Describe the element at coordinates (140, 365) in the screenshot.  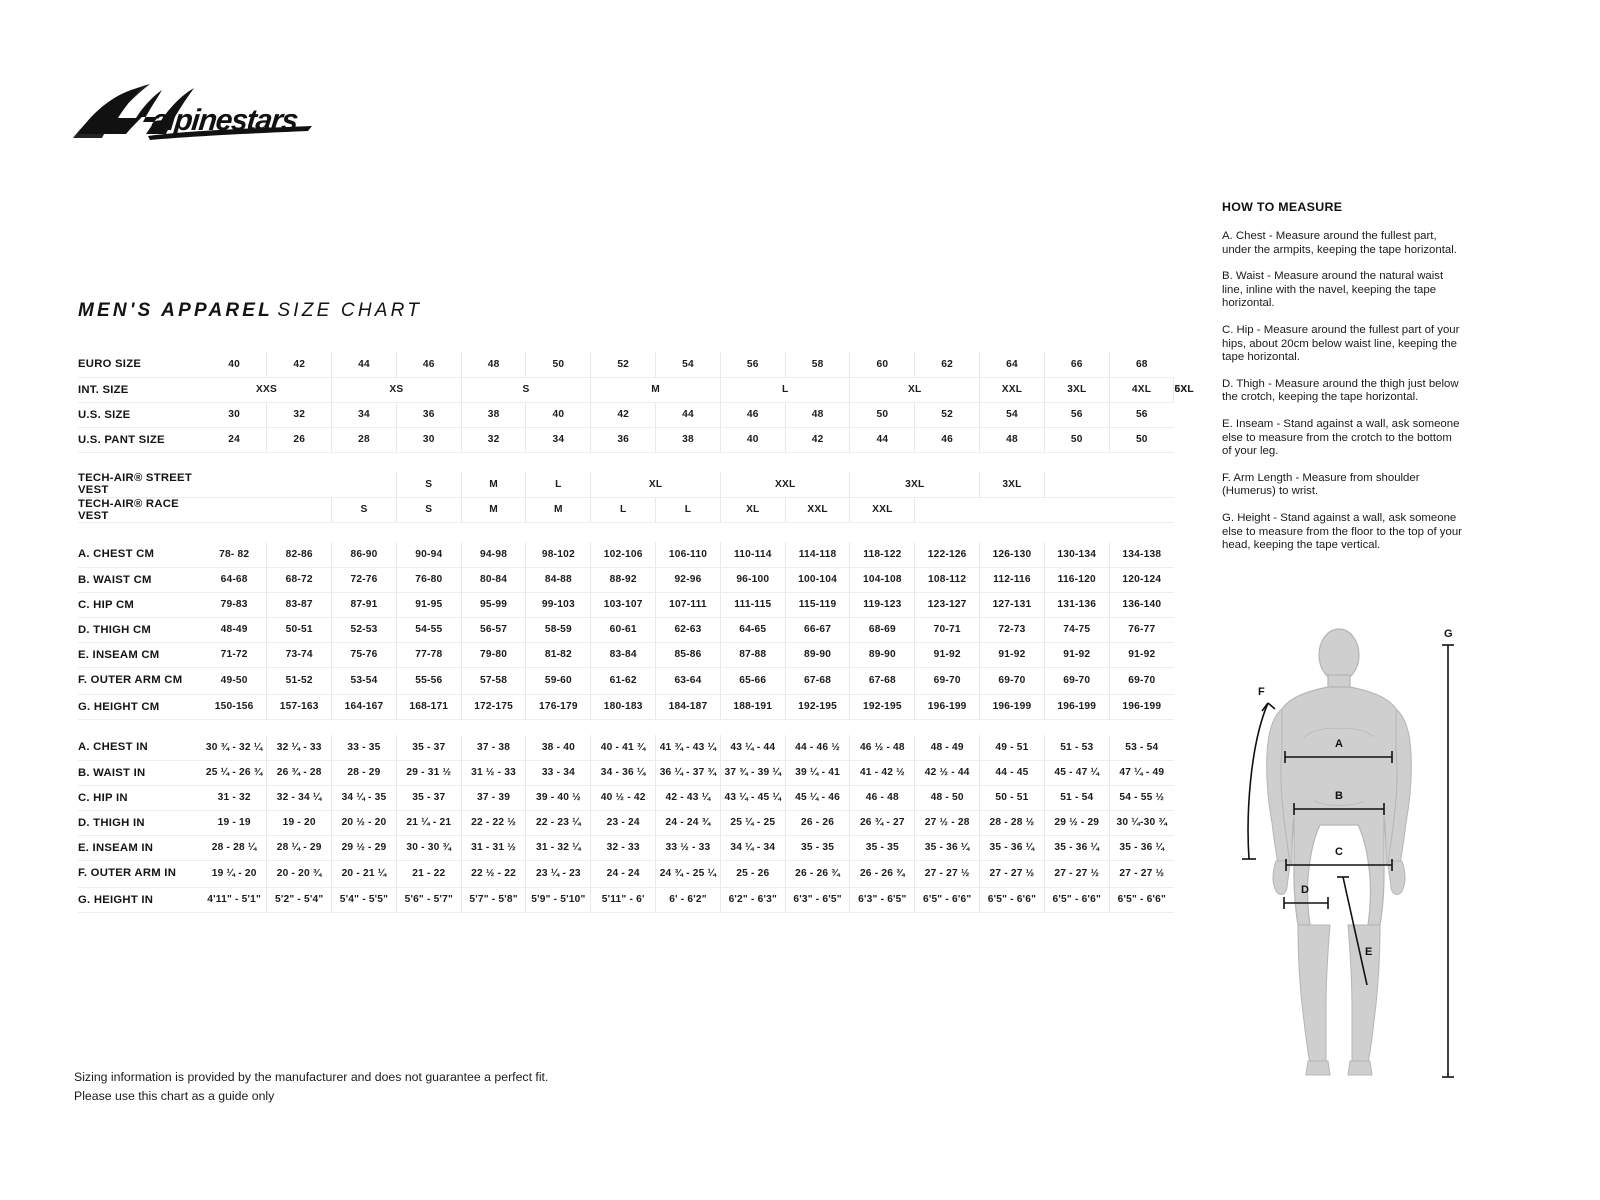
I see `row-label-euro_size: EURO SIZE` at that location.